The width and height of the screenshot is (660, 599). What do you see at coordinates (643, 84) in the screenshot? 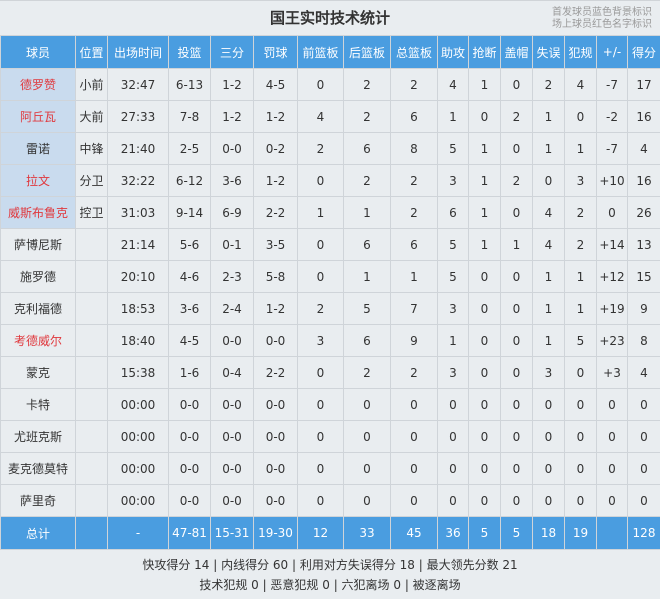
I see `stat-cell: 17` at bounding box center [643, 84].